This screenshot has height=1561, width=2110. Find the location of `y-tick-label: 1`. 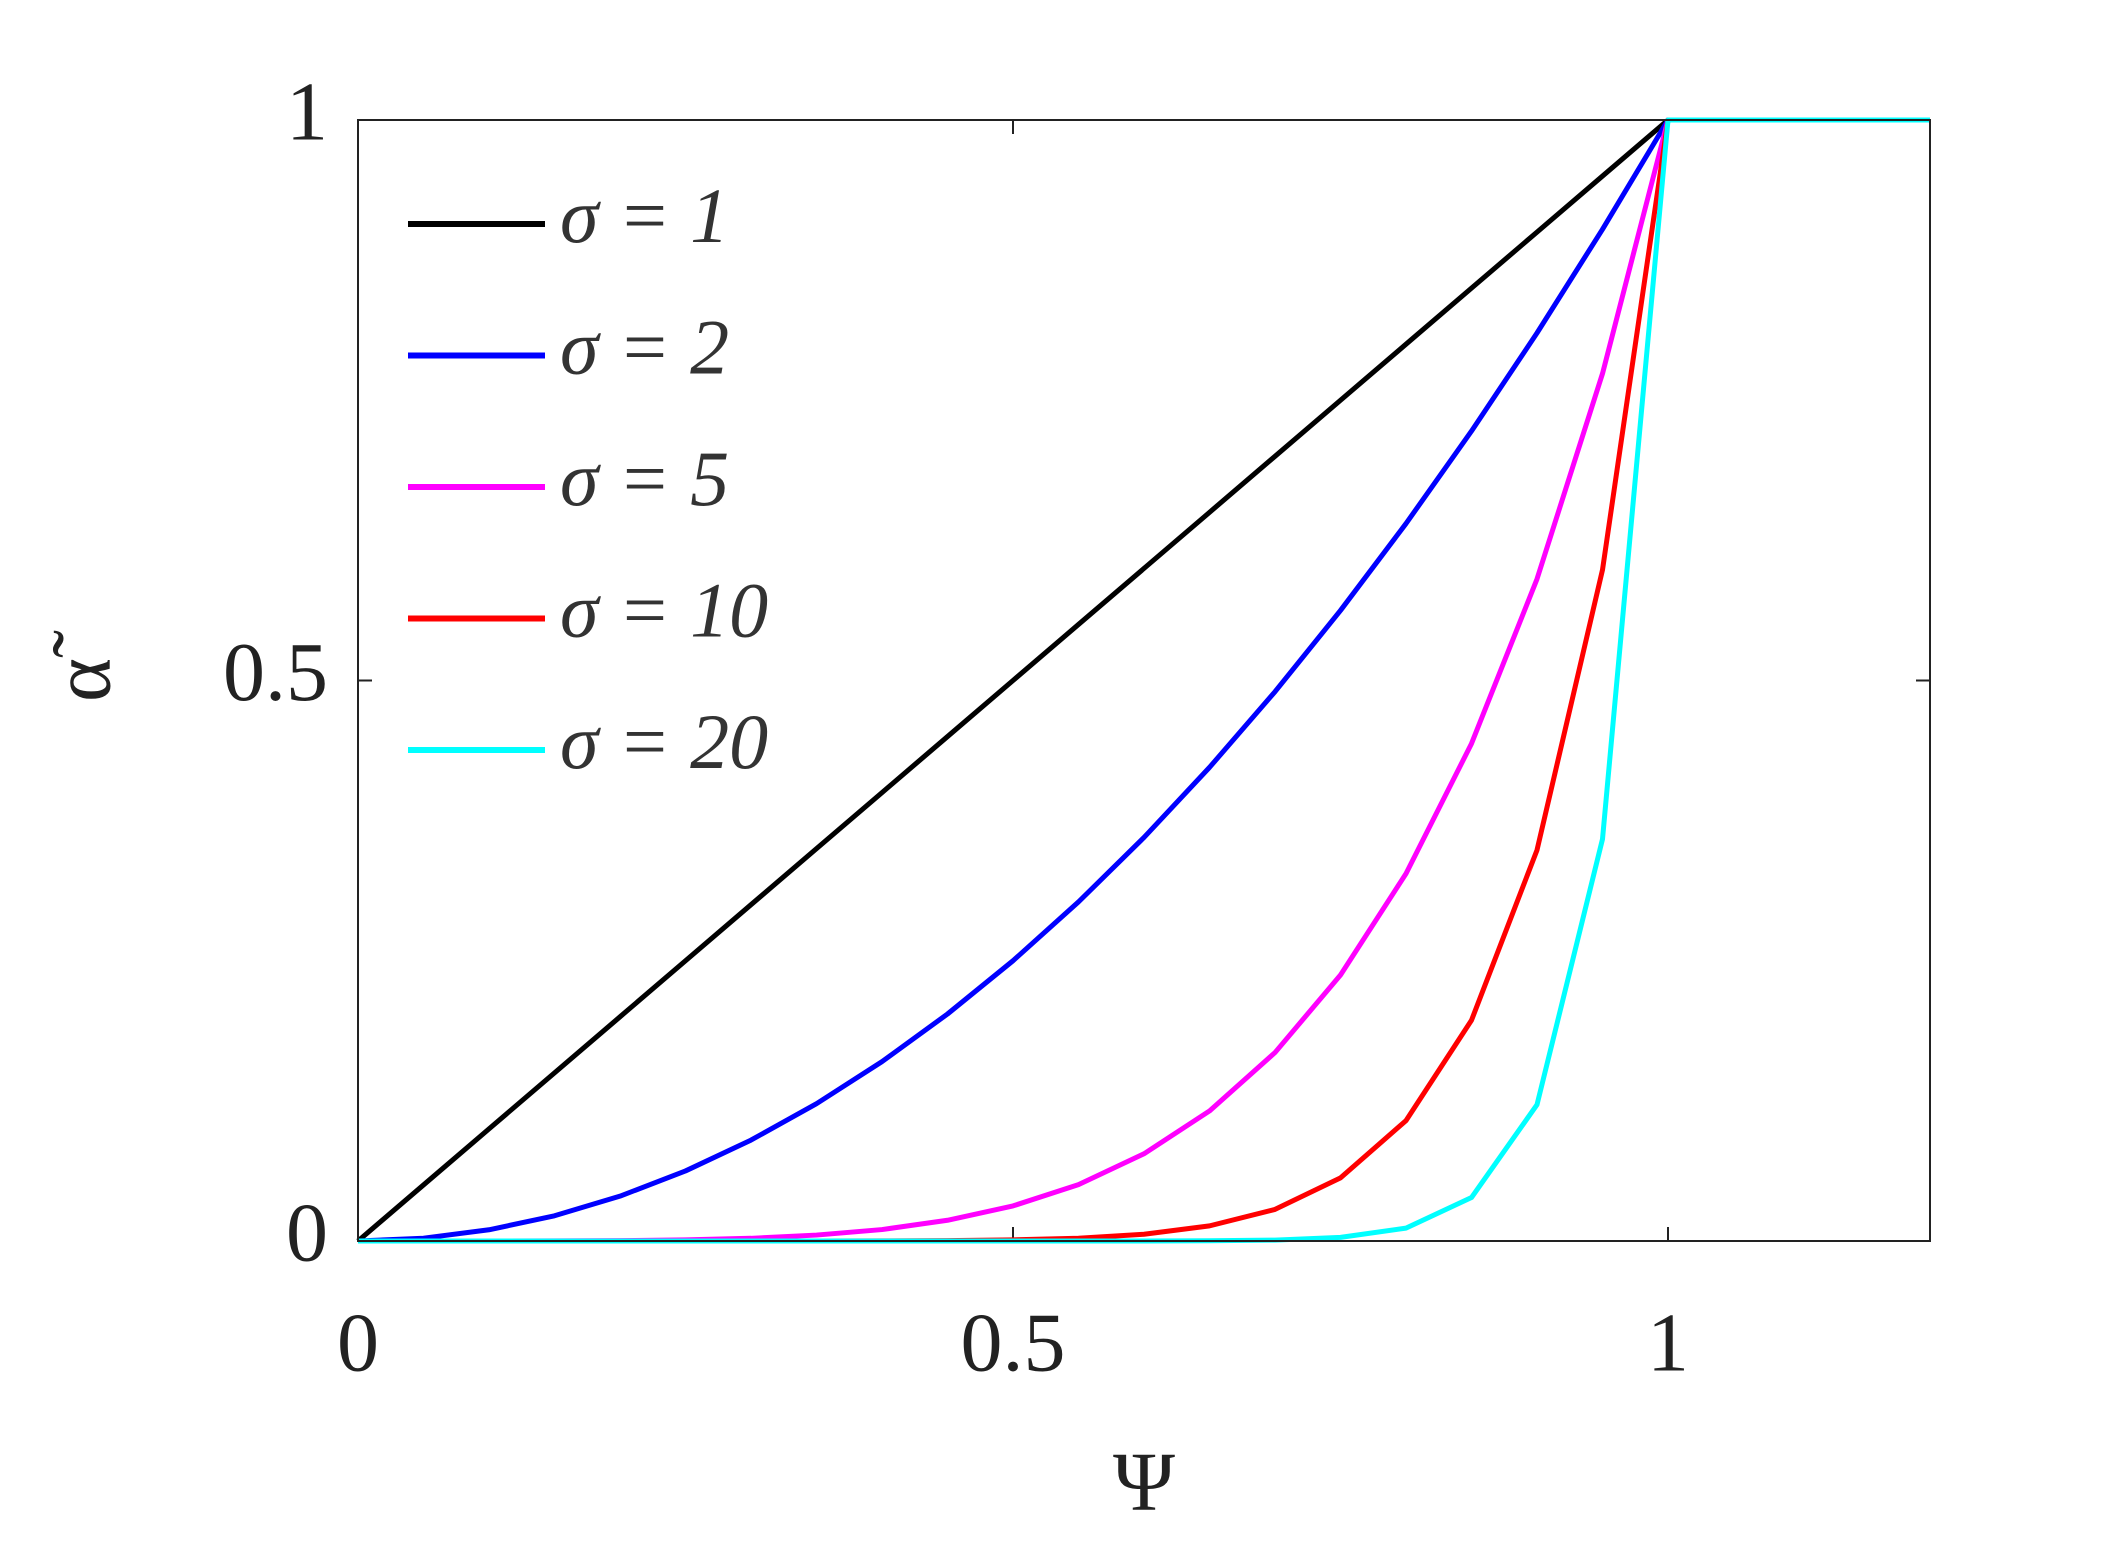

y-tick-label: 1 is located at coordinates (307, 111).